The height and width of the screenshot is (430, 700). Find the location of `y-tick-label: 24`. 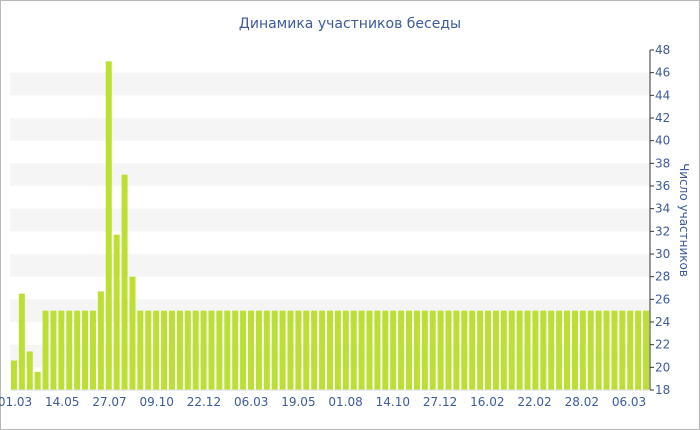

y-tick-label: 24 is located at coordinates (662, 322).